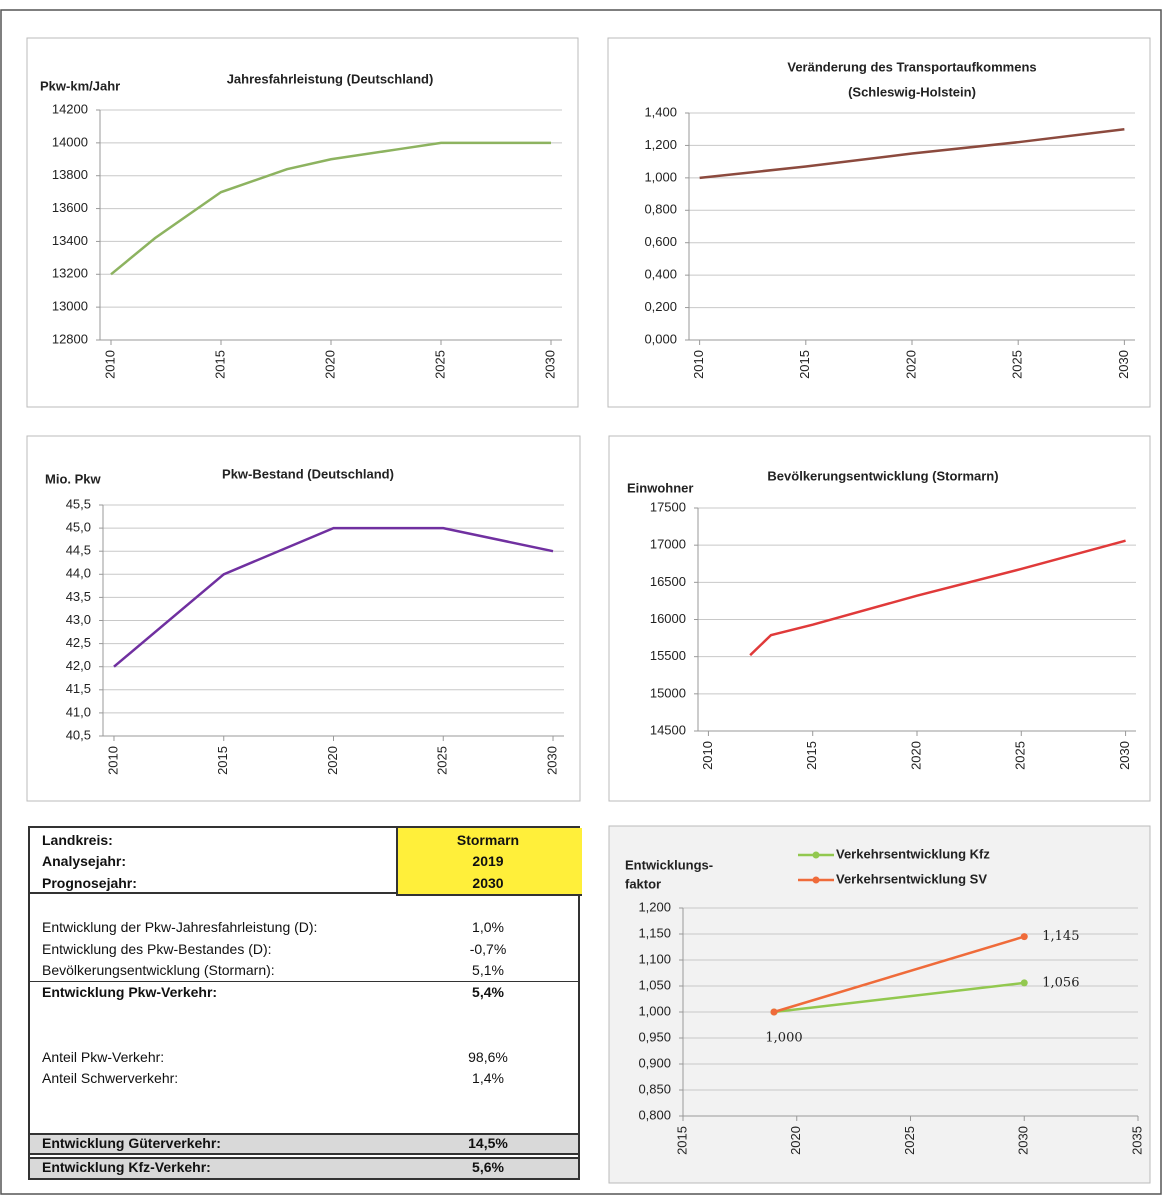  Describe the element at coordinates (78, 734) in the screenshot. I see `y-tick-label: 40,5` at that location.